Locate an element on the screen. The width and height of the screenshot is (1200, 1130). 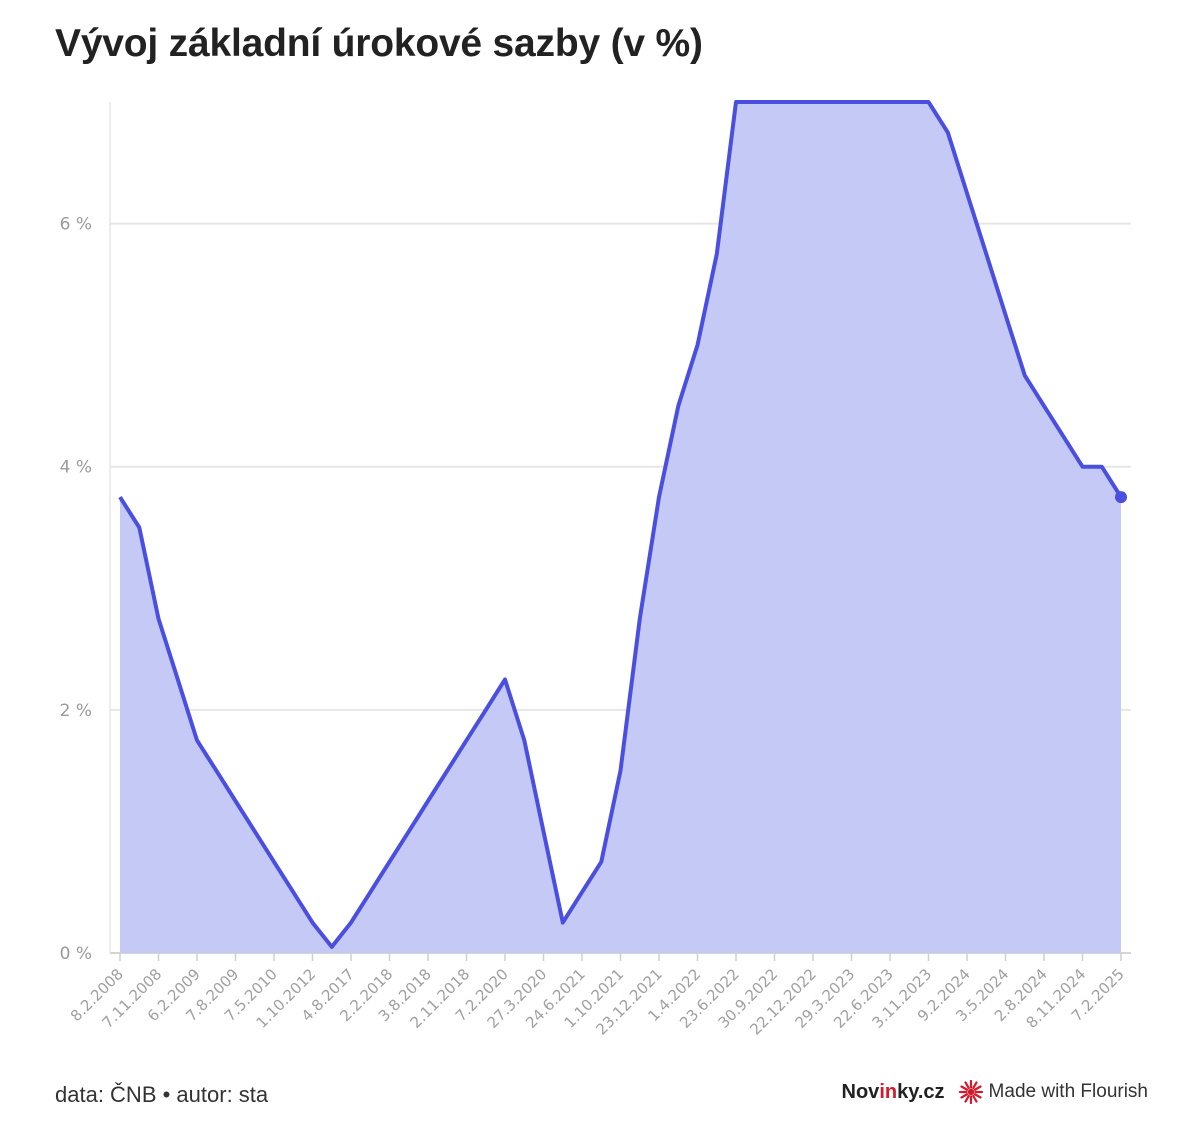
y-tick-label: 2 % is located at coordinates (76, 711).